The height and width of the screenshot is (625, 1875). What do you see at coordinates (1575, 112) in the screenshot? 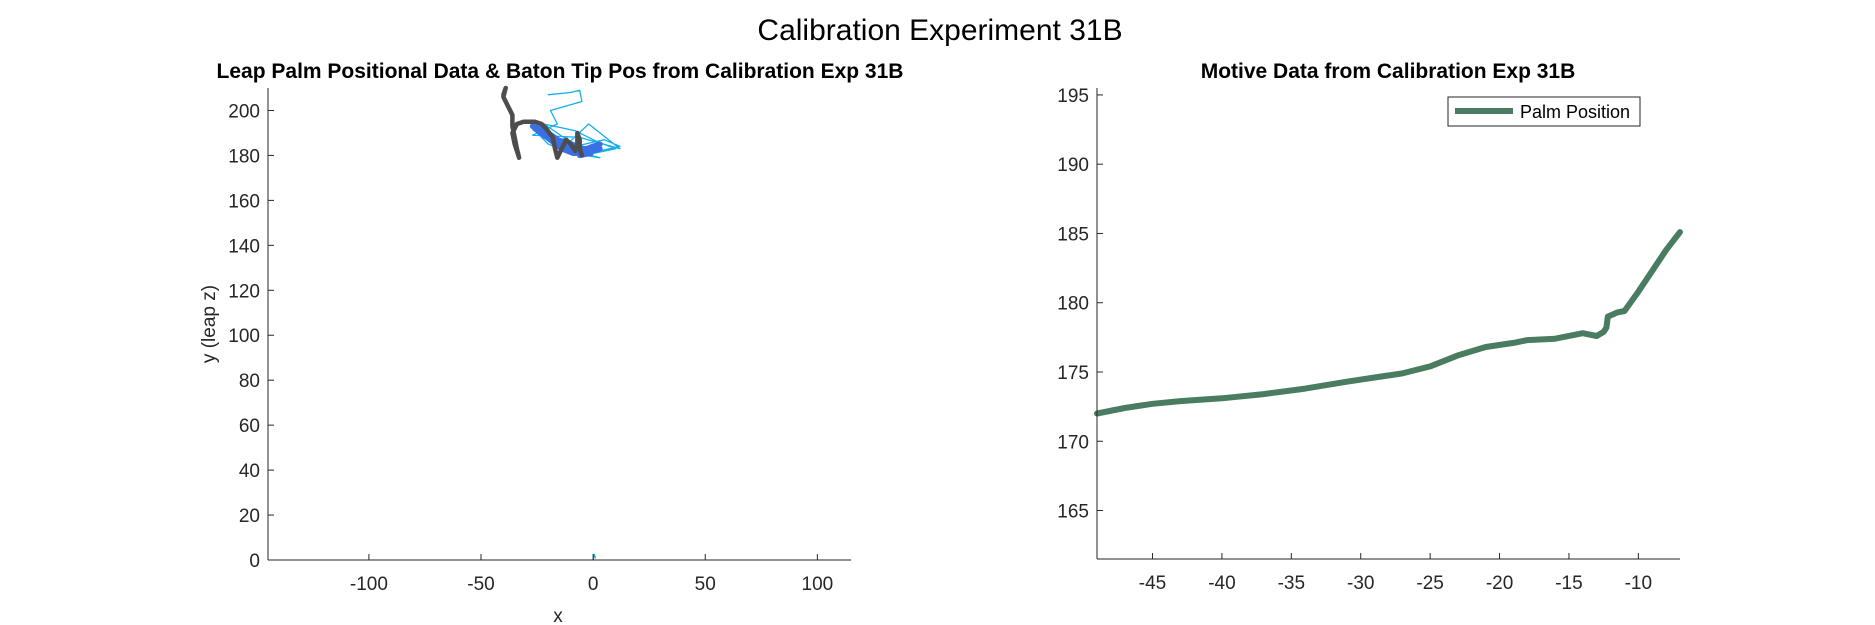
I see `legend-label-palm-position: Palm Position` at bounding box center [1575, 112].